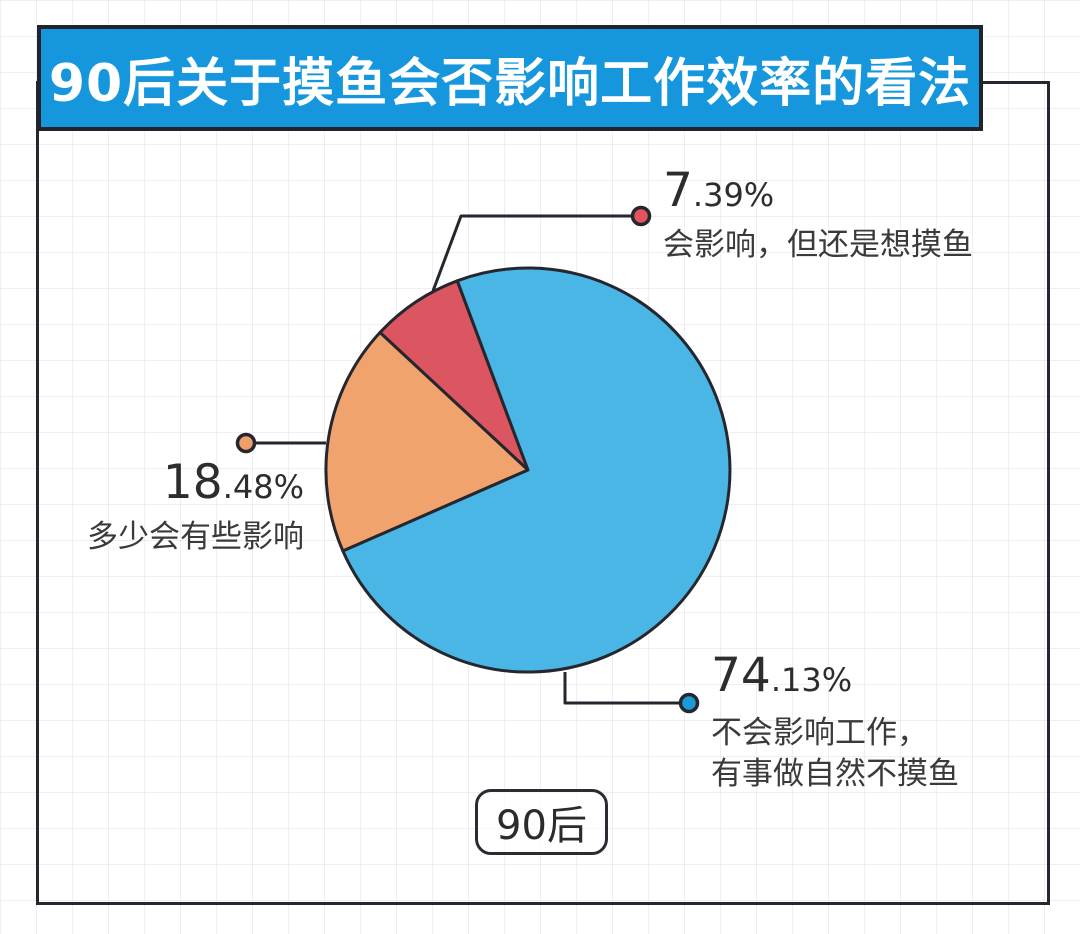 The height and width of the screenshot is (934, 1080). Describe the element at coordinates (233, 482) in the screenshot. I see `callout-orange-value: 18.48%` at that location.